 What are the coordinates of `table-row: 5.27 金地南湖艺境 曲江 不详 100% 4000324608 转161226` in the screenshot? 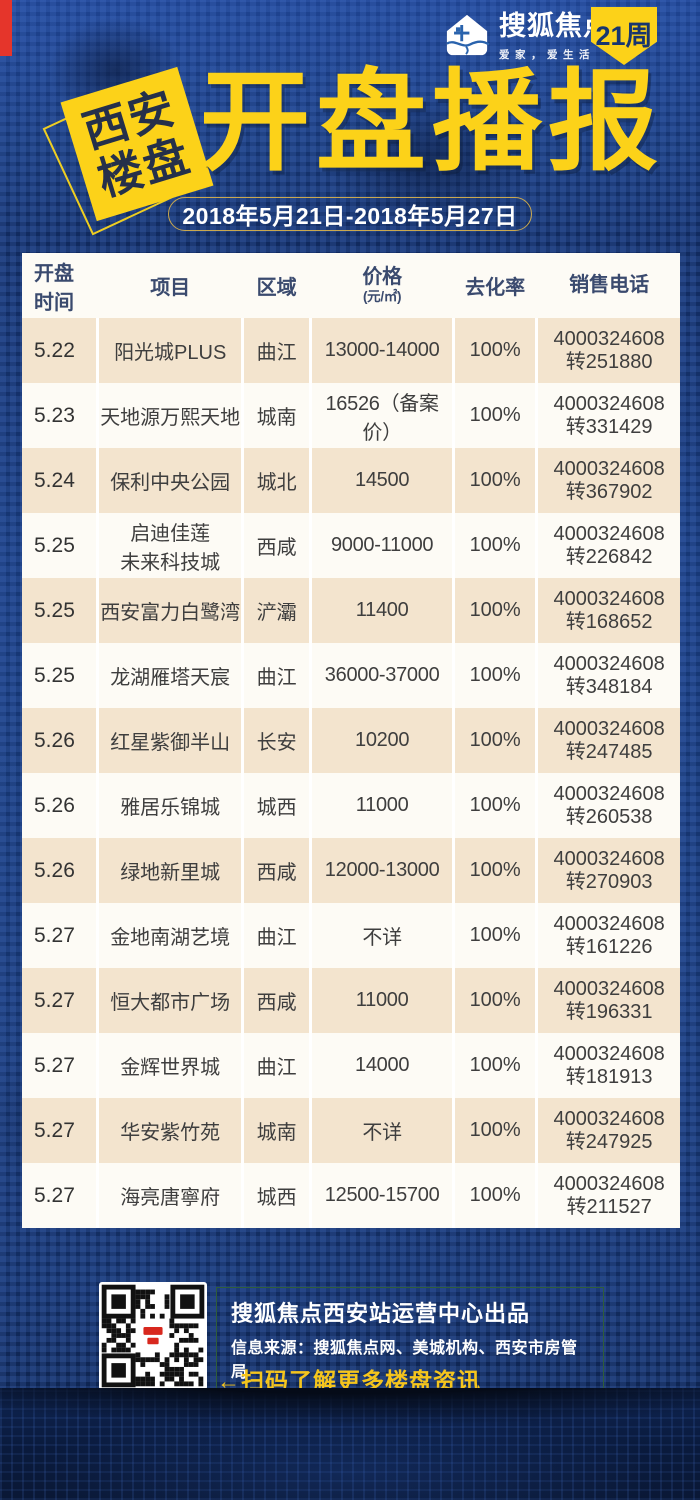 It's located at (351, 935).